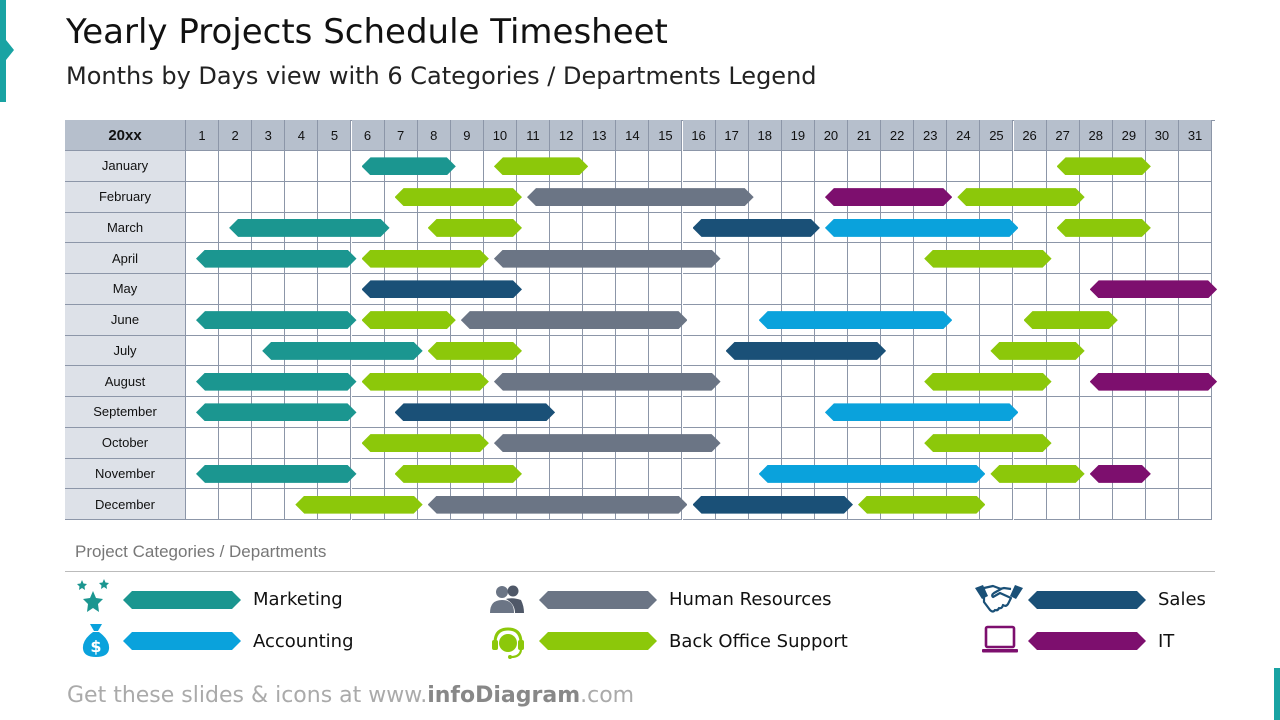 The width and height of the screenshot is (1280, 720). Describe the element at coordinates (201, 551) in the screenshot. I see `legend-title: Project Categories / Departments` at that location.